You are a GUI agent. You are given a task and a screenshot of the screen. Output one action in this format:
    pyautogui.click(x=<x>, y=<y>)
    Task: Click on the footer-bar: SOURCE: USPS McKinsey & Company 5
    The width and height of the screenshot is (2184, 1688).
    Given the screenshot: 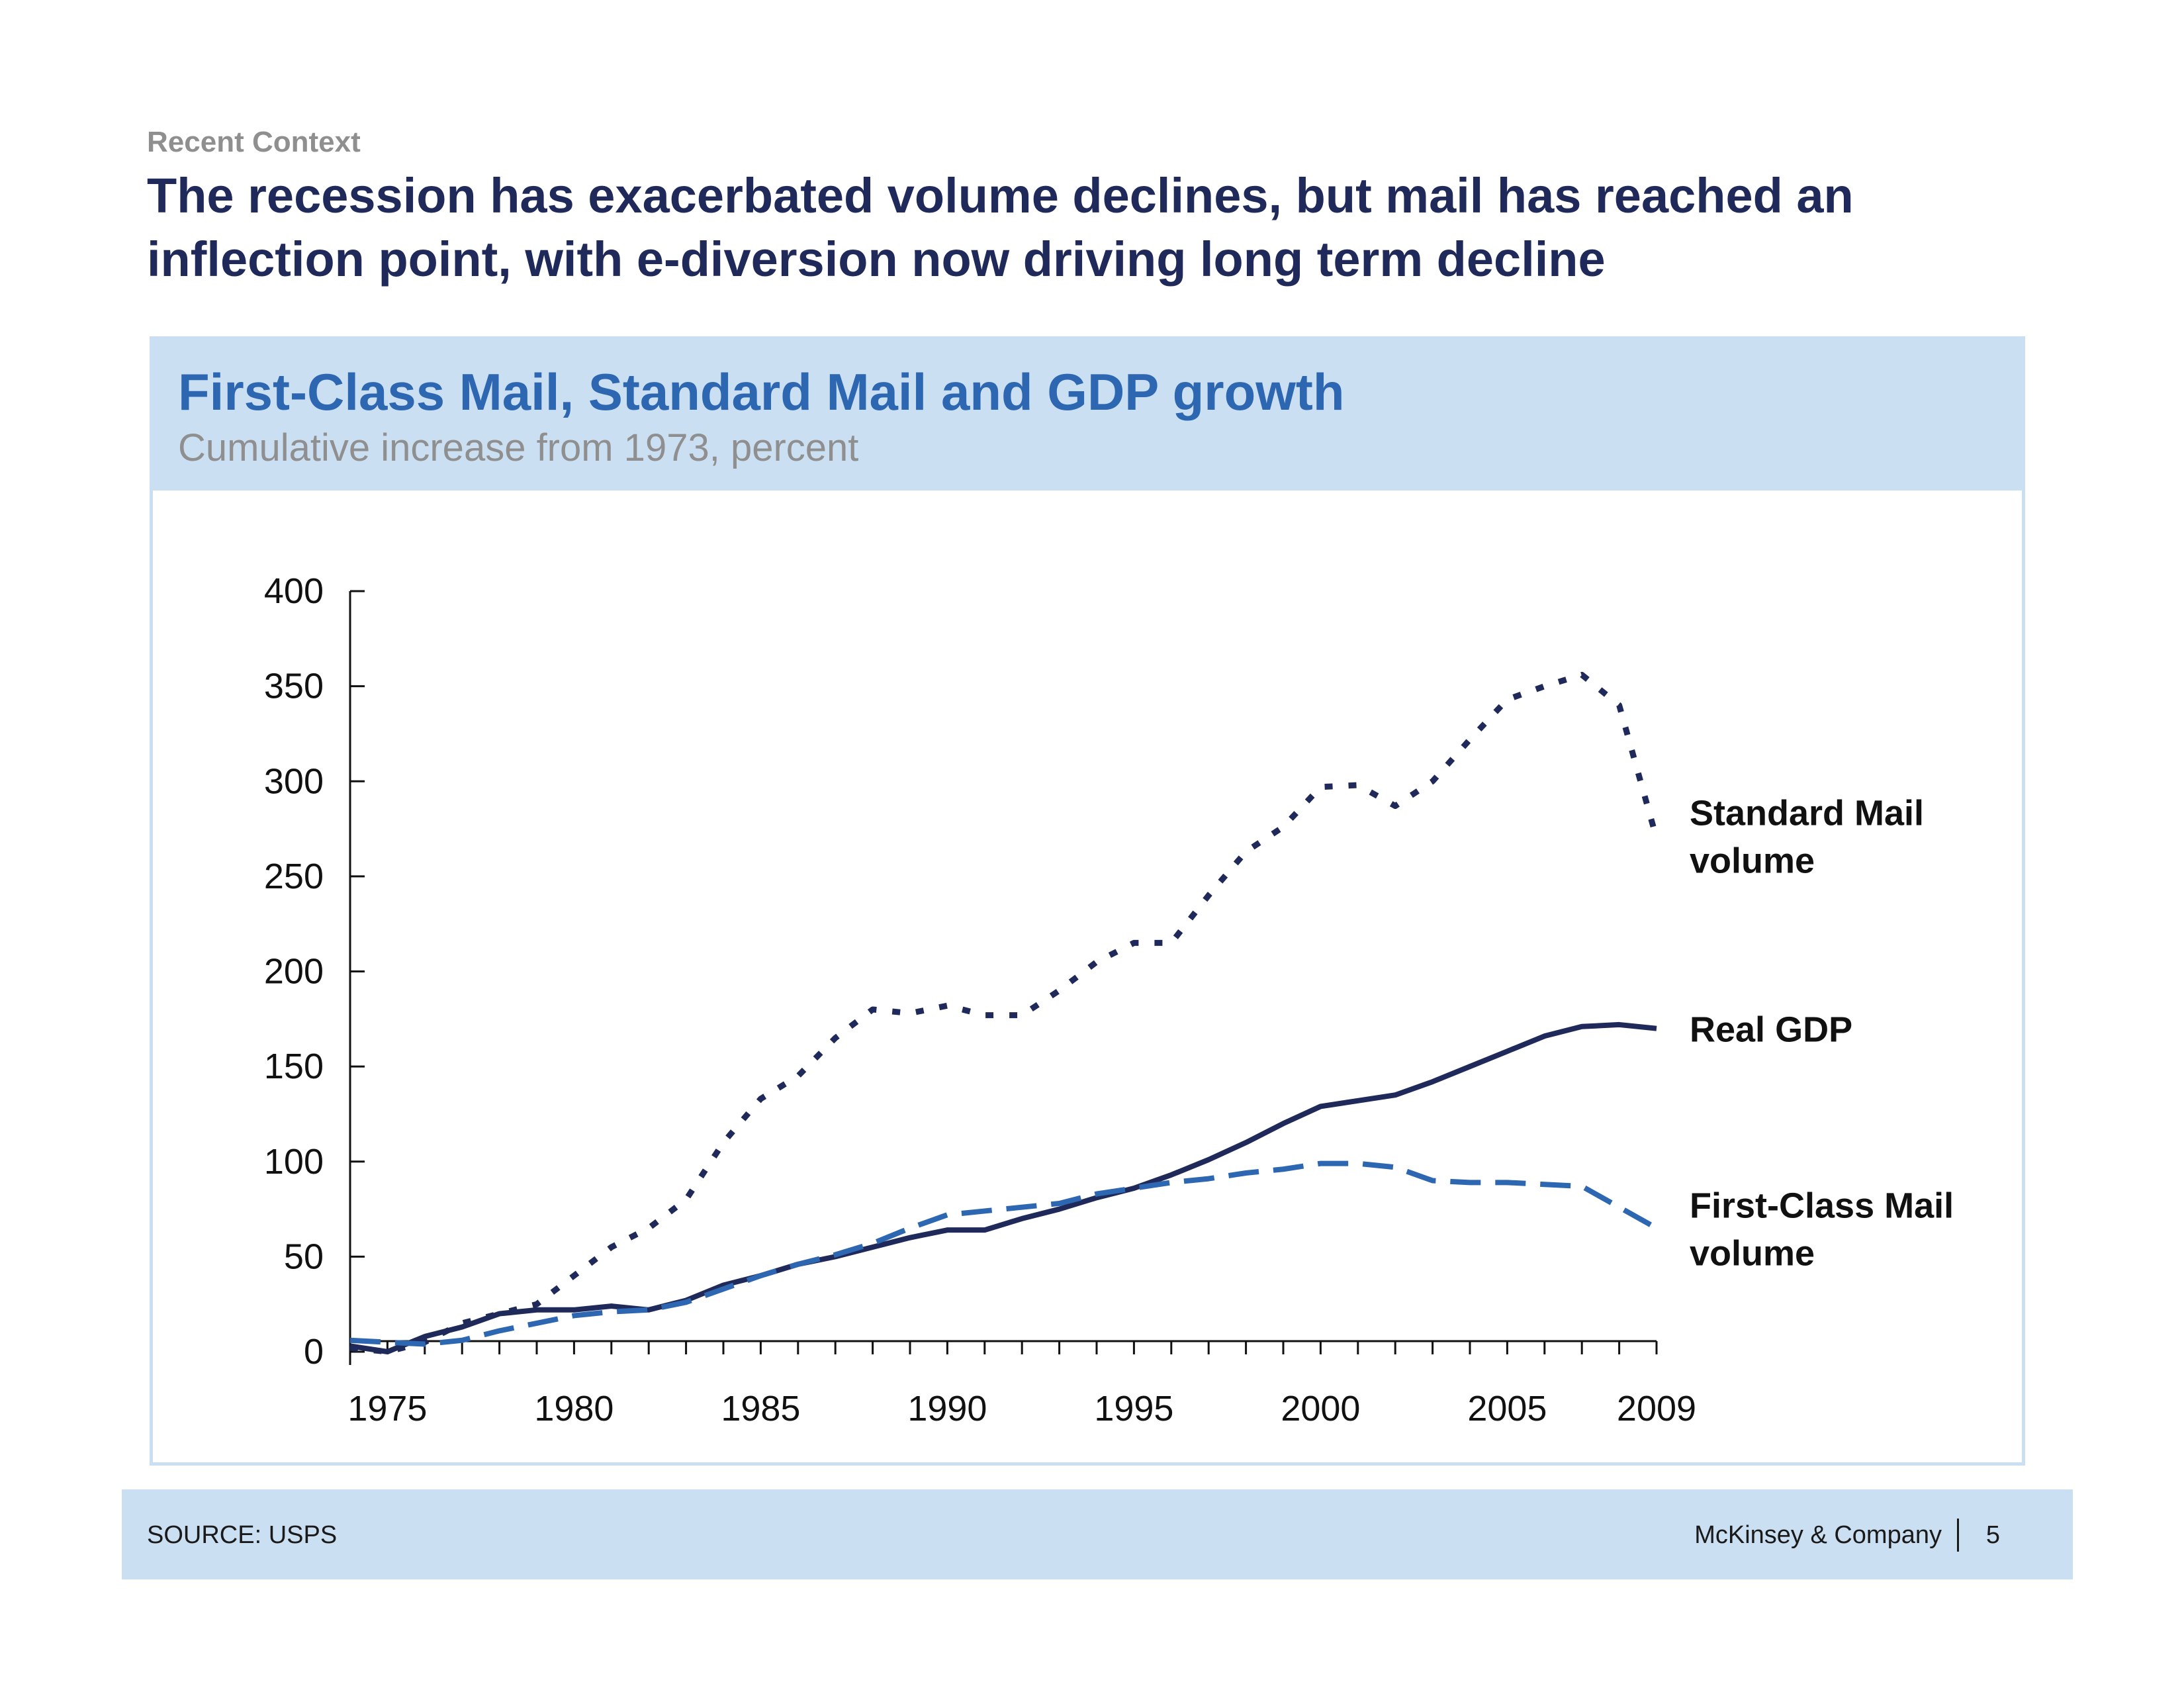 What is the action you would take?
    pyautogui.click(x=1097, y=1534)
    